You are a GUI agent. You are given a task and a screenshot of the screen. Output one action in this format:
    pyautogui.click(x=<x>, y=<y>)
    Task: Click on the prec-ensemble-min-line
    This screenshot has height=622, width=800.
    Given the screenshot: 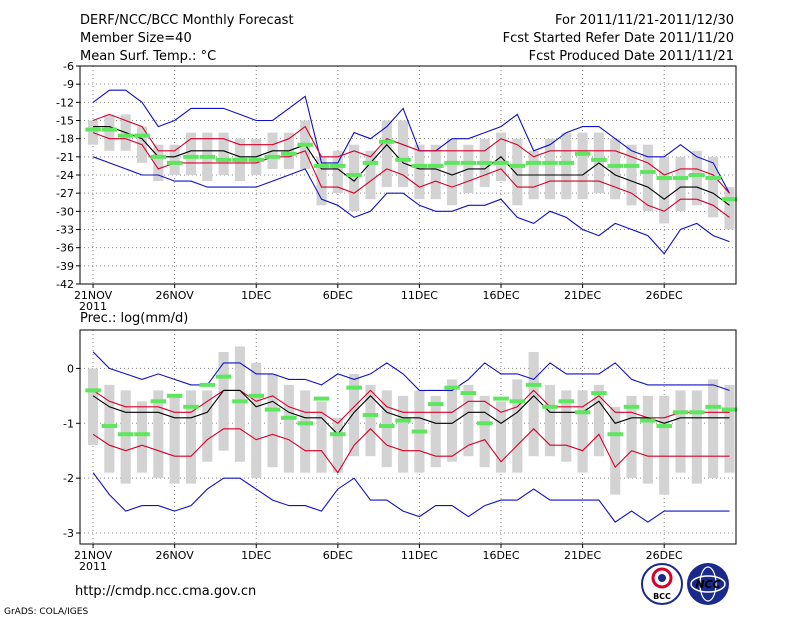 What is the action you would take?
    pyautogui.click(x=411, y=497)
    